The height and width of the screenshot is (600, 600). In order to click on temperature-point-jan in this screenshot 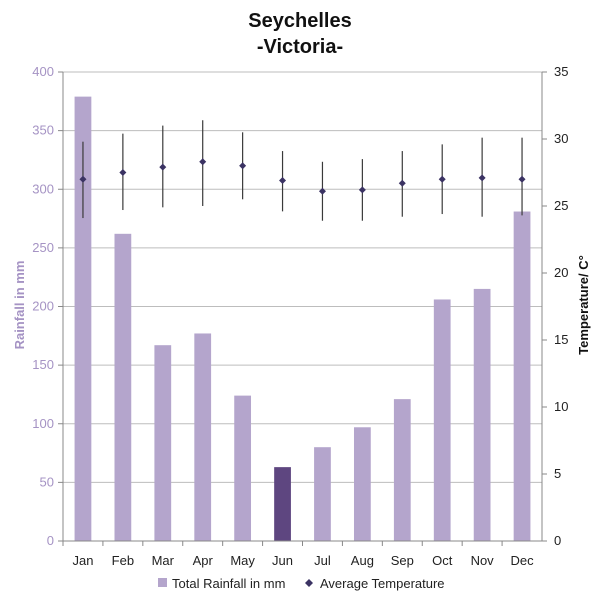, I will do `click(83, 179)`.